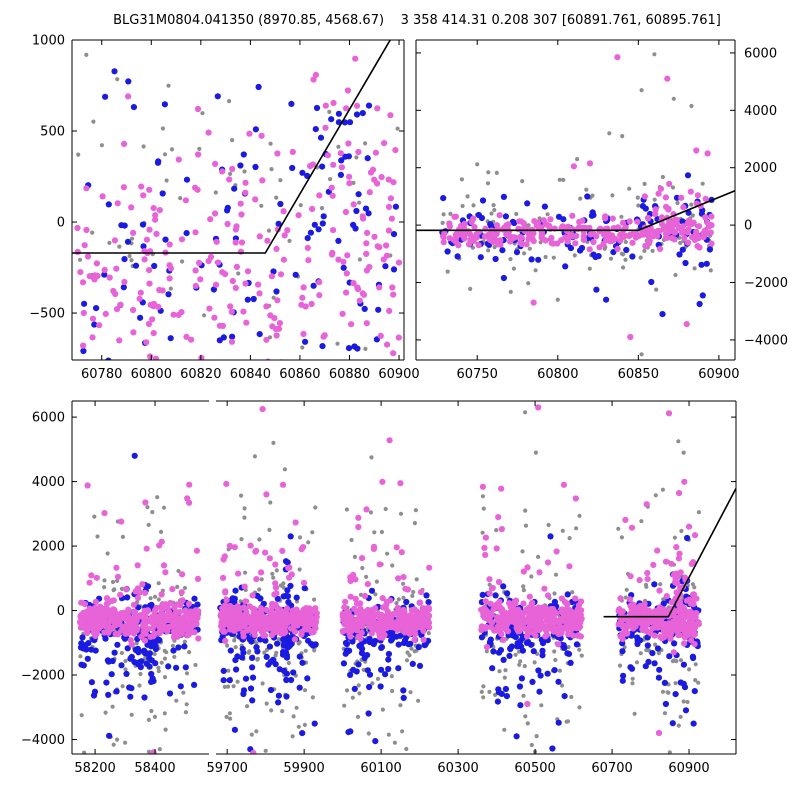  I want to click on x-tick-label: 60820, so click(200, 374).